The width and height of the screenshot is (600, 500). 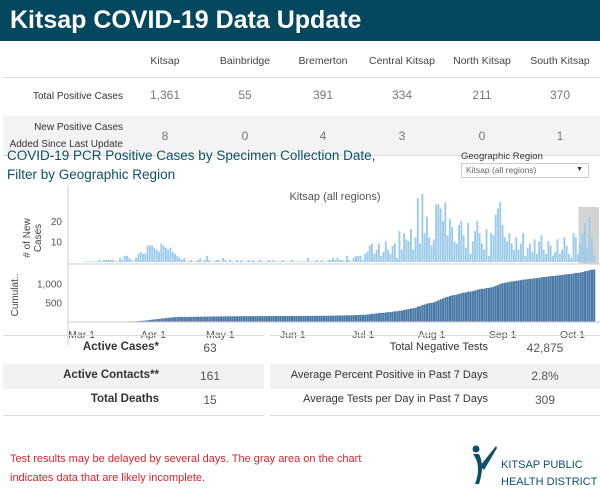 I want to click on region-filter-dropdown: Kitsap (all regions) ▼, so click(x=525, y=170).